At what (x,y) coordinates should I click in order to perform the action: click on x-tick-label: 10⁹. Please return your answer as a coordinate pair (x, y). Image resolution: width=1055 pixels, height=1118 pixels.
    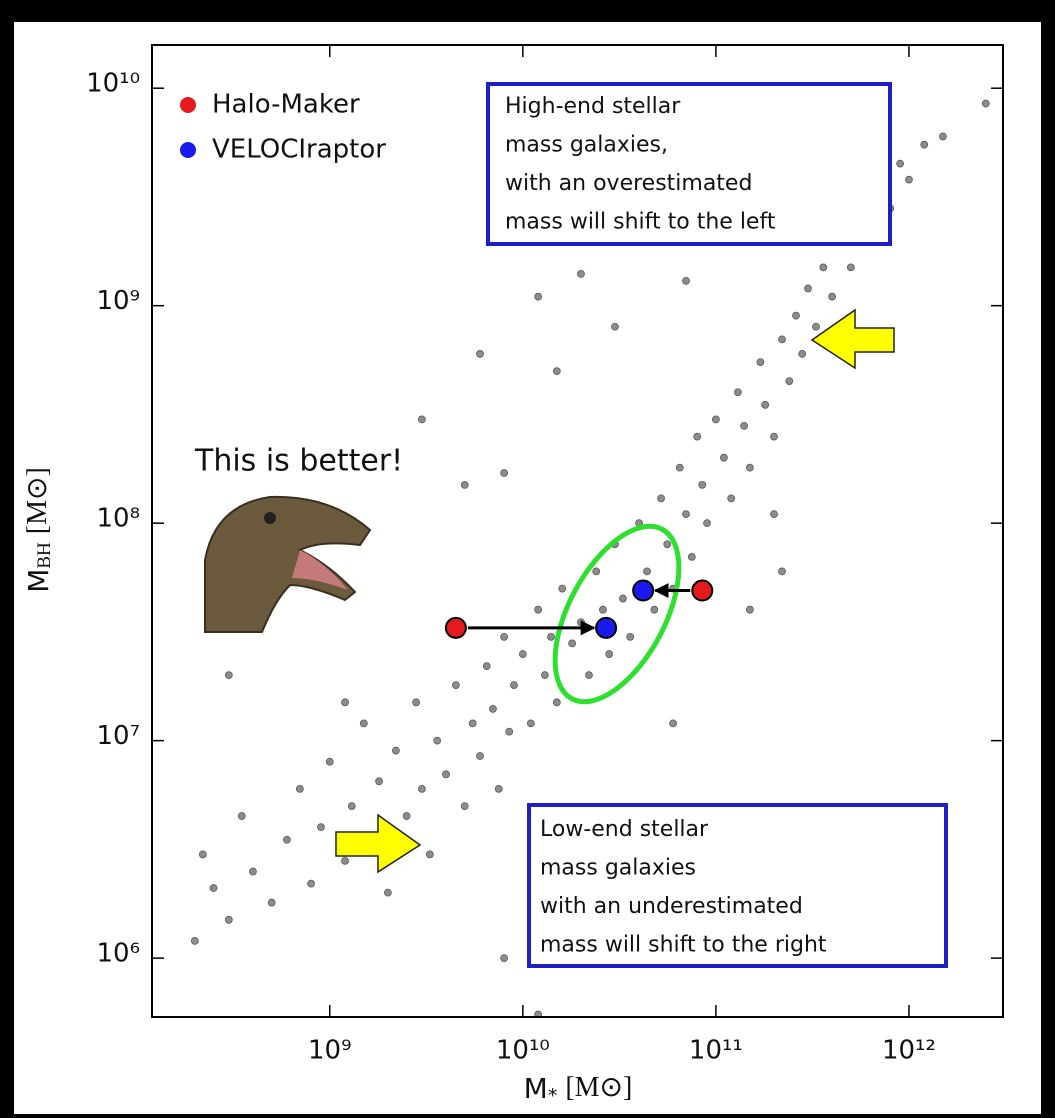
    Looking at the image, I should click on (330, 1051).